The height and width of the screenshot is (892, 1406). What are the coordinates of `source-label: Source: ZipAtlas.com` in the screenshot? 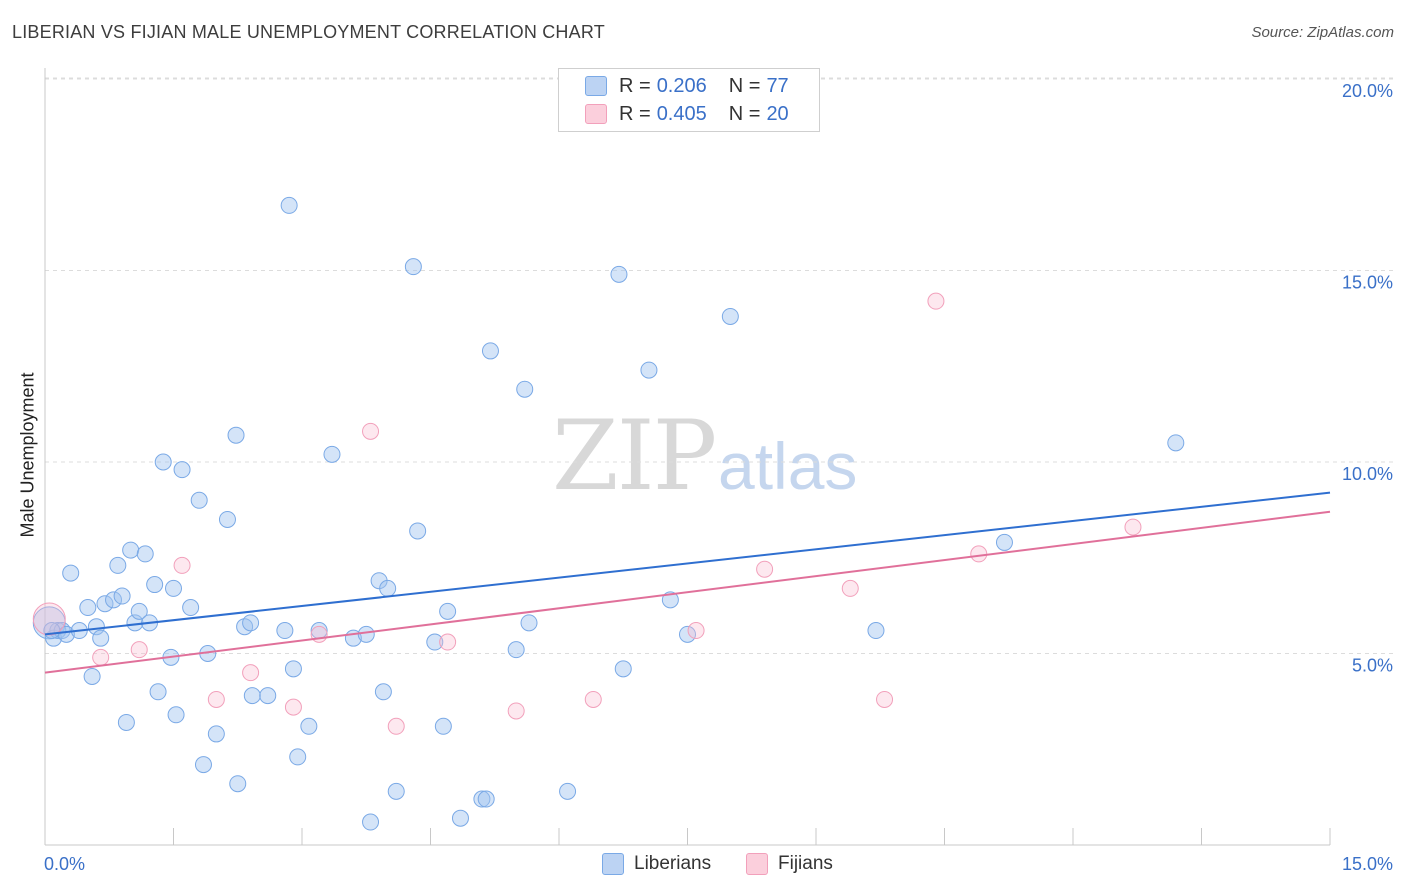 It's located at (1322, 32).